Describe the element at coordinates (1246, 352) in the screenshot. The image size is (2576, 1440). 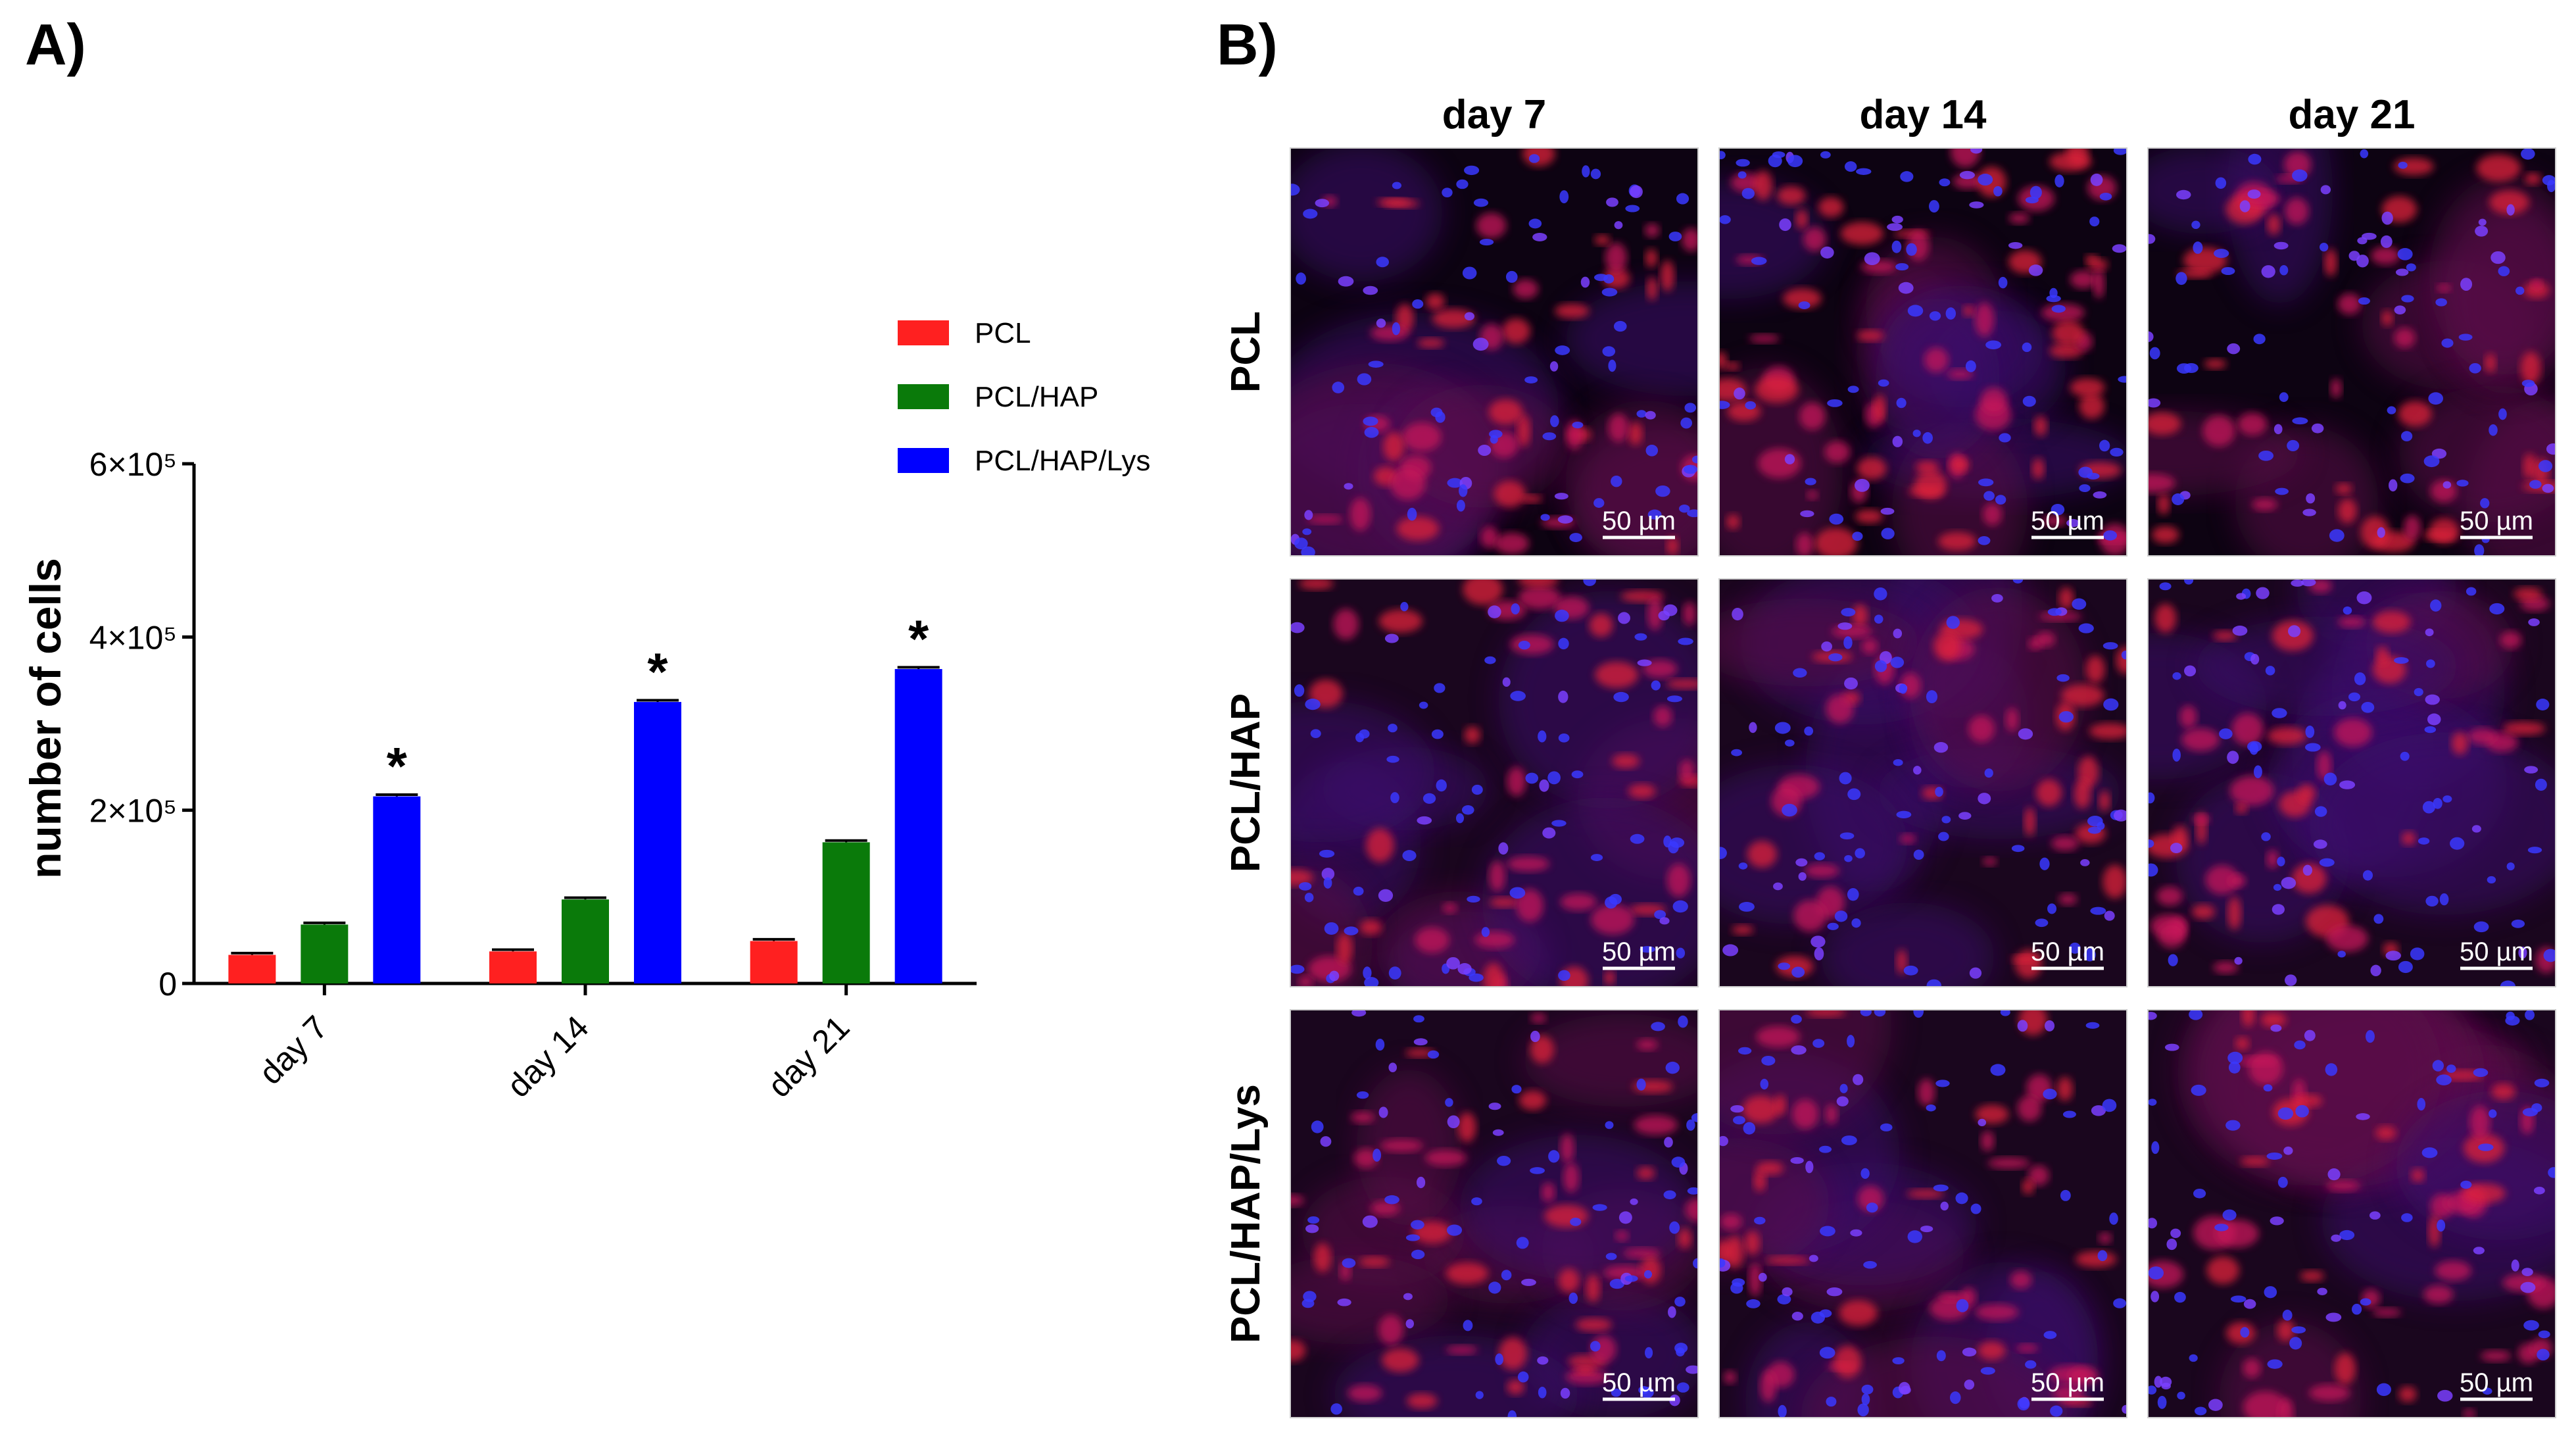
I see `row-header: PCL` at that location.